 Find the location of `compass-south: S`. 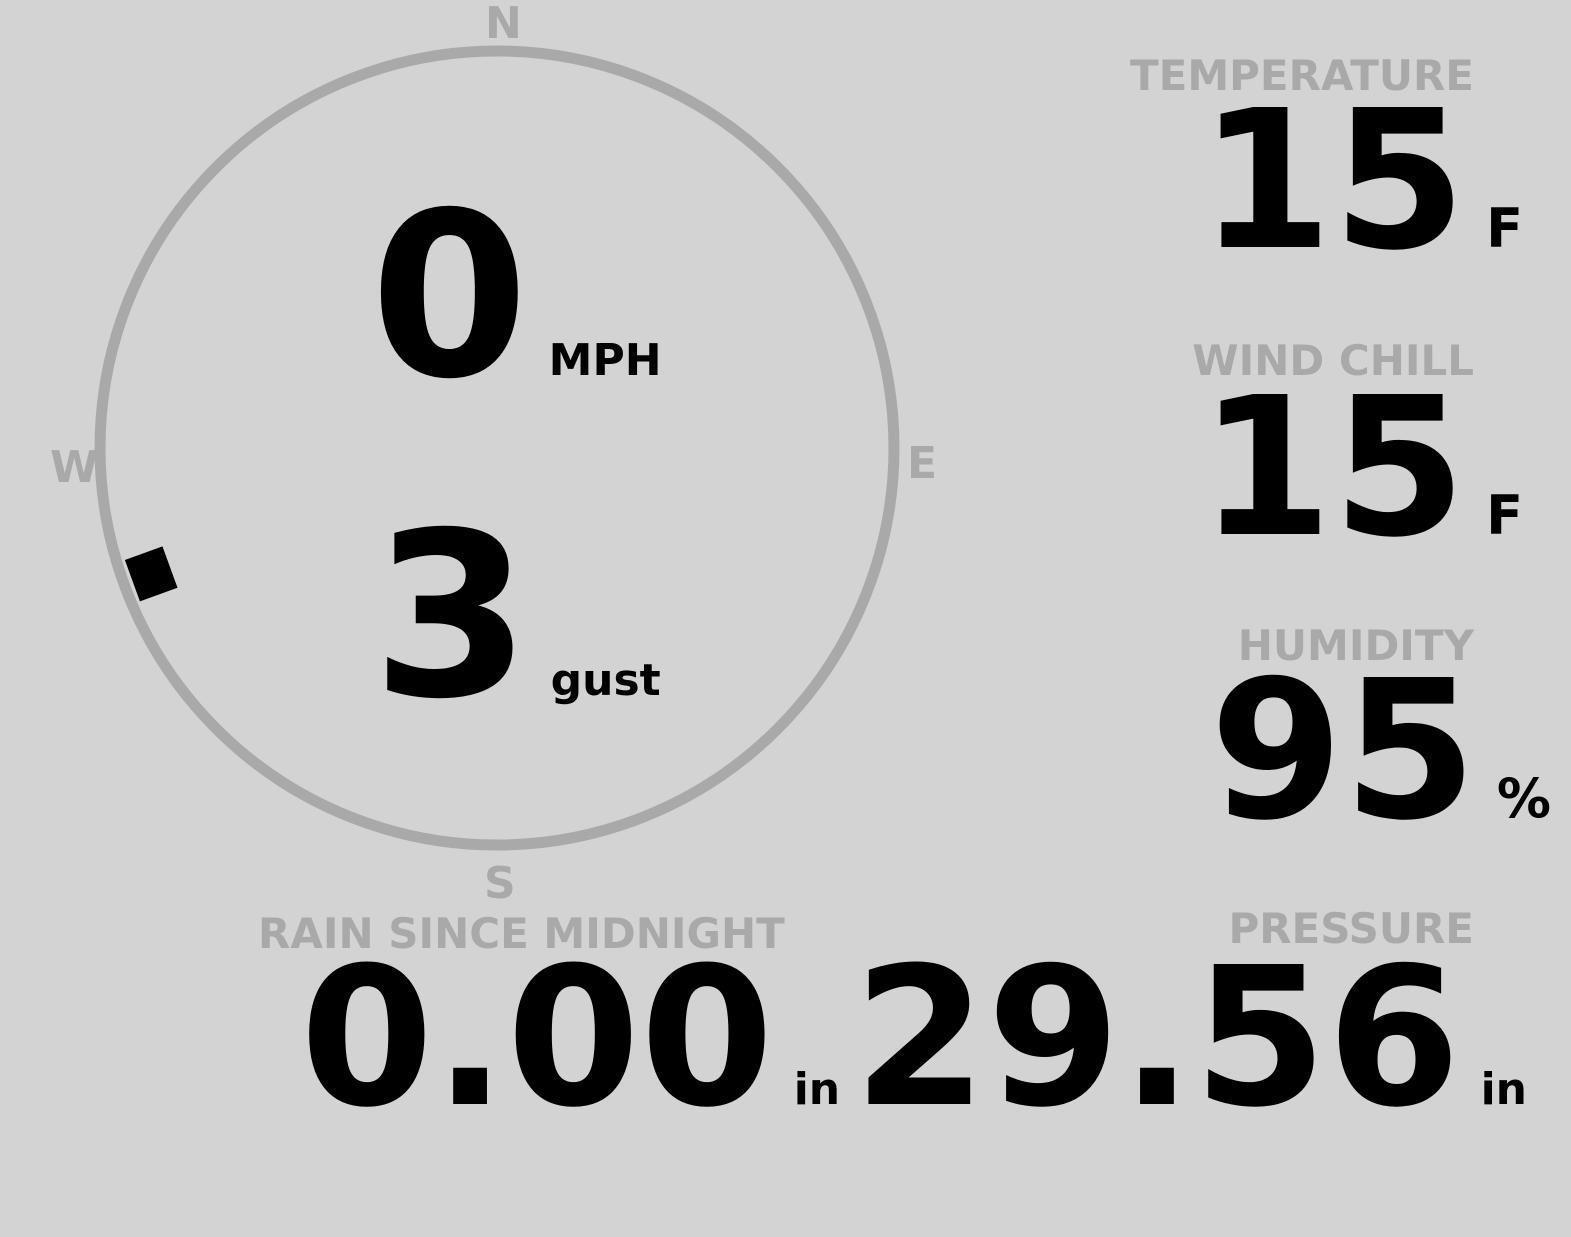

compass-south: S is located at coordinates (500, 883).